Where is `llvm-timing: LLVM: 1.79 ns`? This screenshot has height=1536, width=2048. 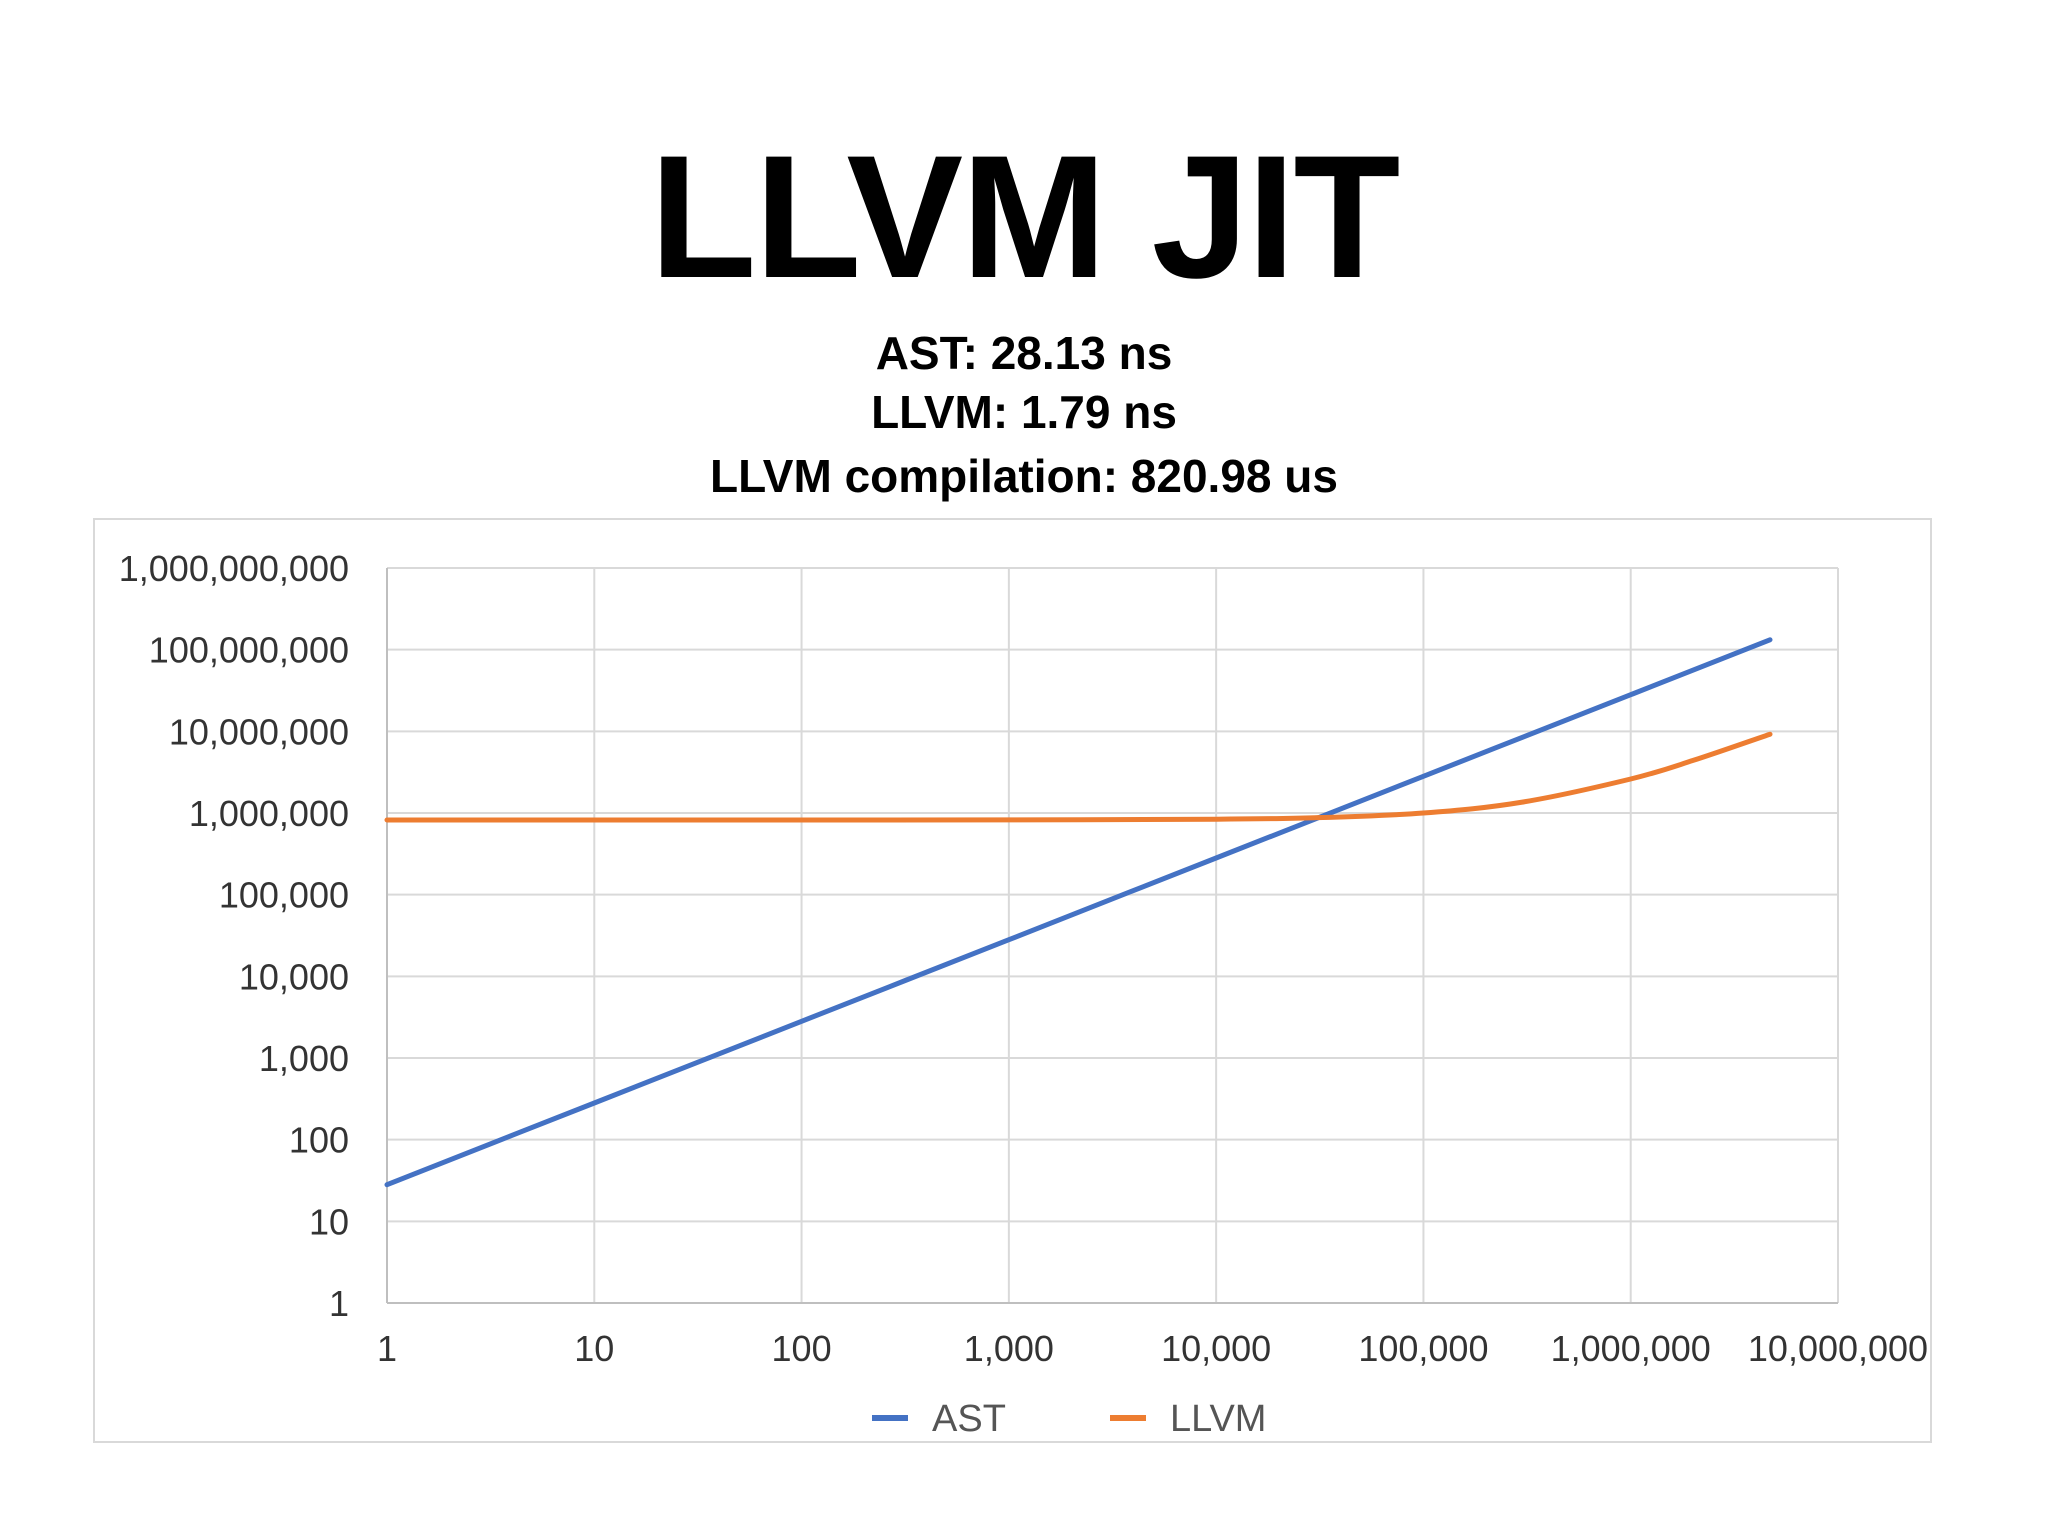 llvm-timing: LLVM: 1.79 ns is located at coordinates (1024, 412).